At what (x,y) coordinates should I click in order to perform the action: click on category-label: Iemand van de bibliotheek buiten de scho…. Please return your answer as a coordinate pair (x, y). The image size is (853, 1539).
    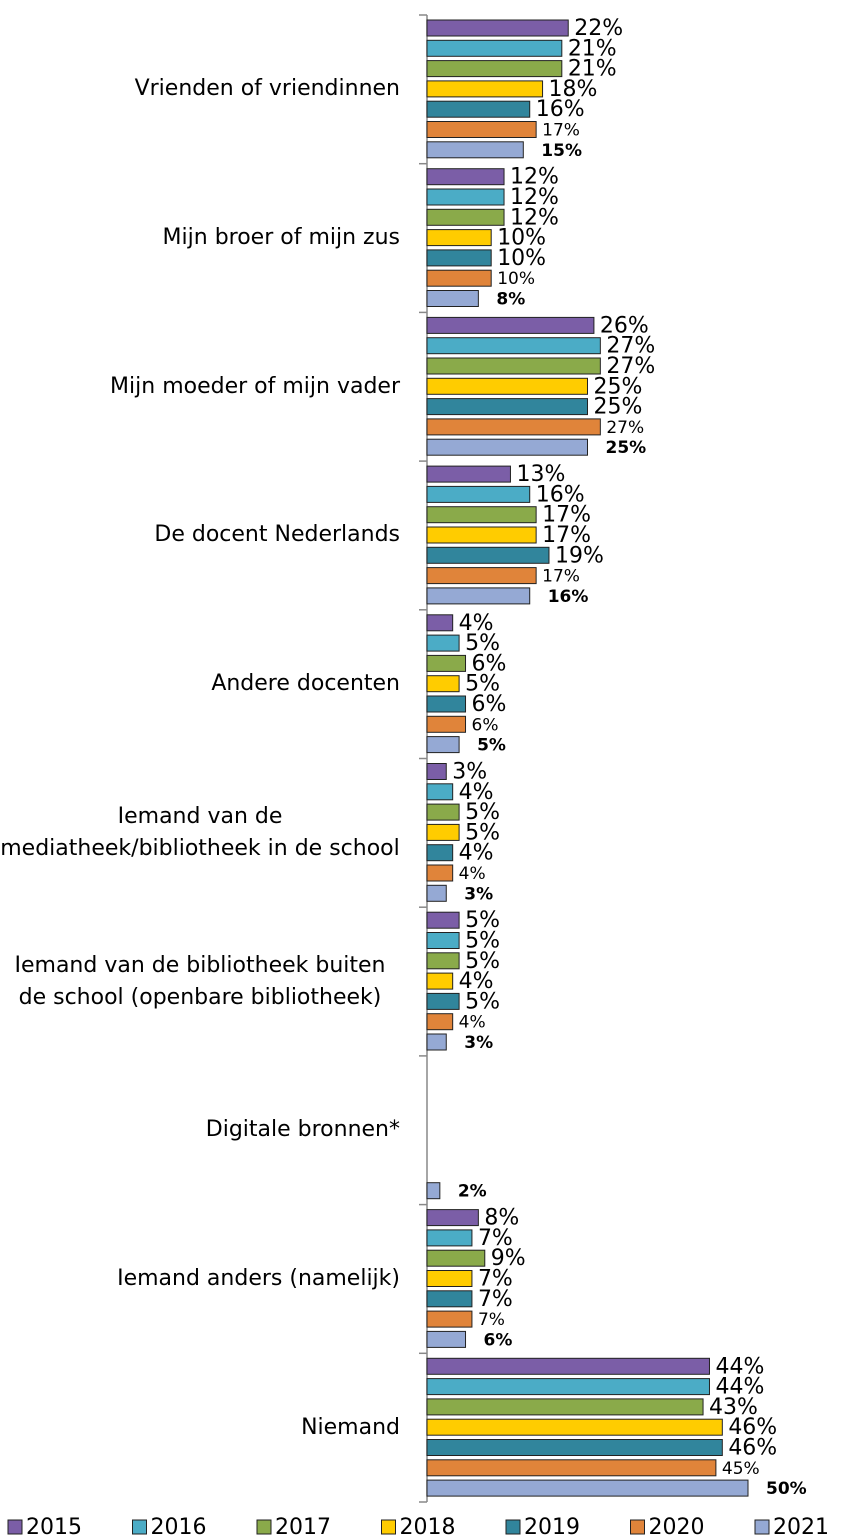
    Looking at the image, I should click on (200, 981).